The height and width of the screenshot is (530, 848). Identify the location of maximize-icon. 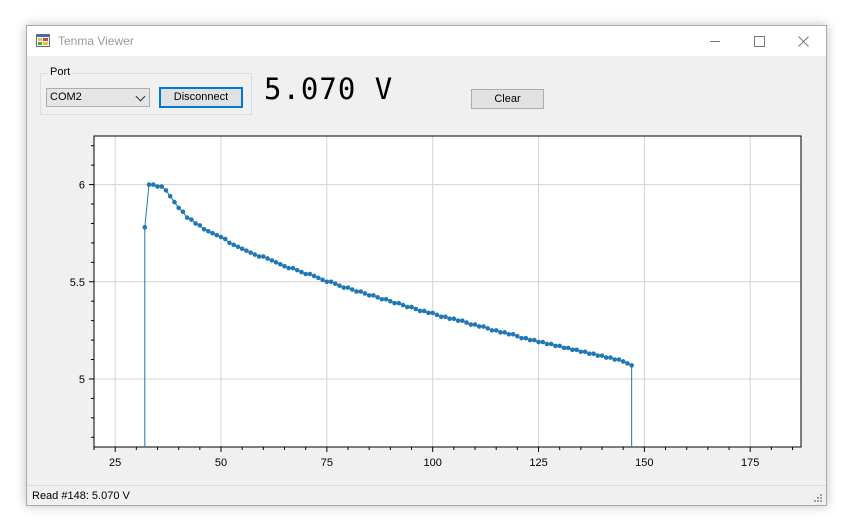
(759, 41).